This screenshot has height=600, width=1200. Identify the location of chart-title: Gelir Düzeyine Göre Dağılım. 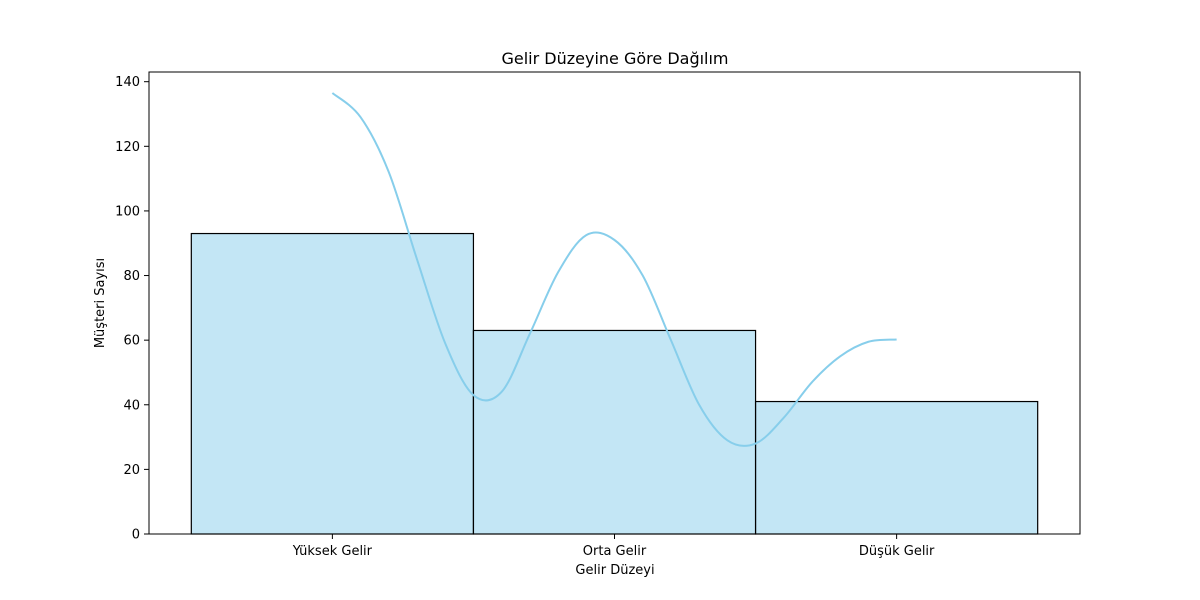
(614, 58).